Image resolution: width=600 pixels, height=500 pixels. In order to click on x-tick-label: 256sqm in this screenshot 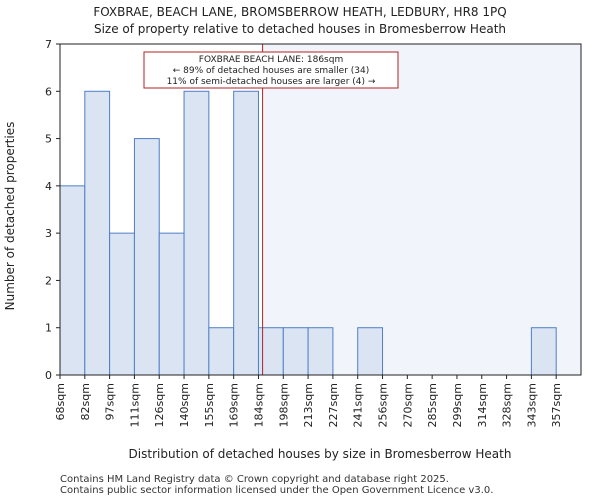, I will do `click(383, 405)`.